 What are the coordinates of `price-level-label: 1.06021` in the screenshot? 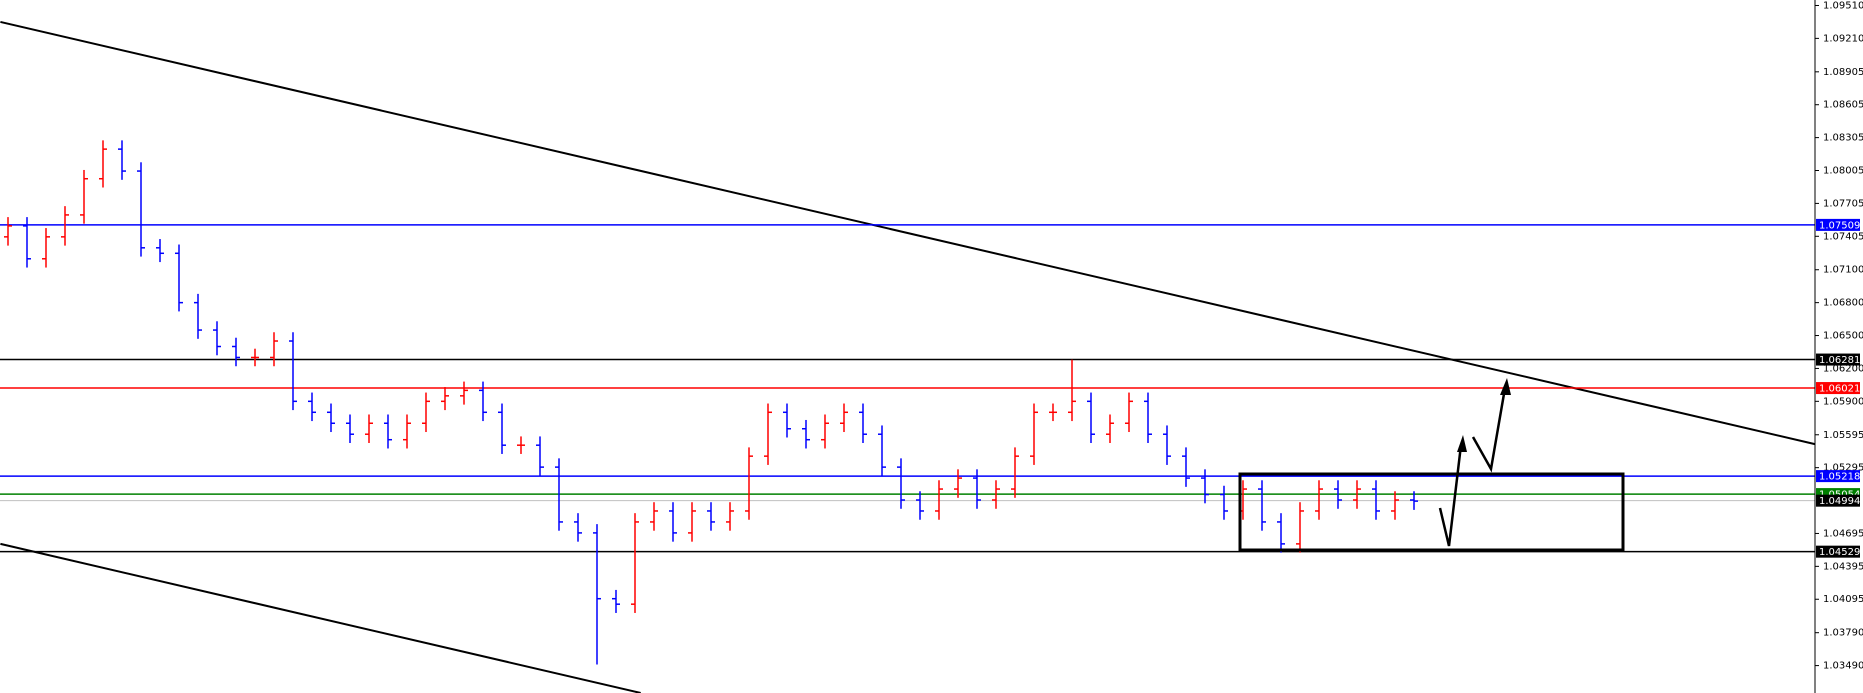 It's located at (1839, 389).